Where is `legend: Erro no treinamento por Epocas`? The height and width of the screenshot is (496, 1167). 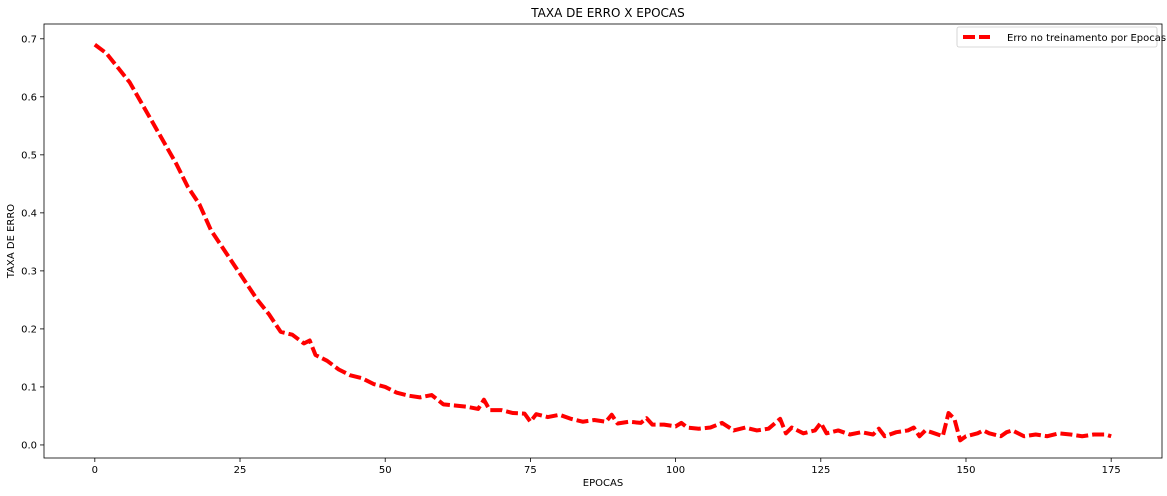 legend: Erro no treinamento por Epocas is located at coordinates (1061, 37).